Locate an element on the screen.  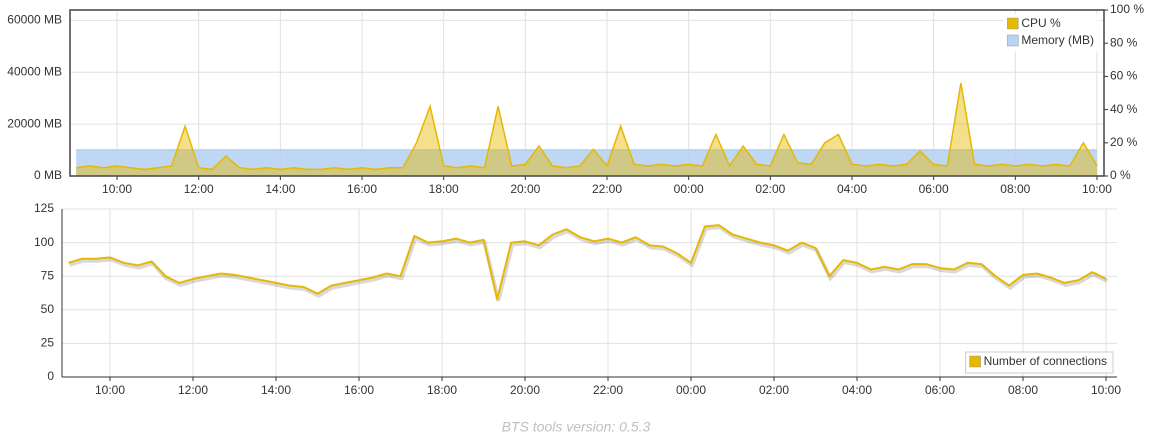
y2-tick-label: 80 % is located at coordinates (1124, 42).